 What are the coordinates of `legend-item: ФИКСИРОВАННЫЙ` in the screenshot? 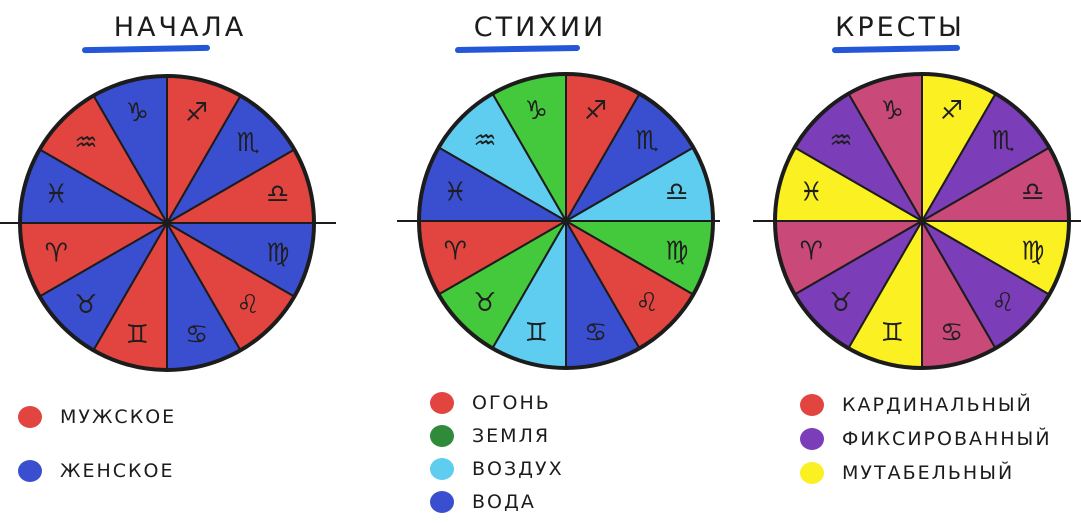 It's located at (926, 439).